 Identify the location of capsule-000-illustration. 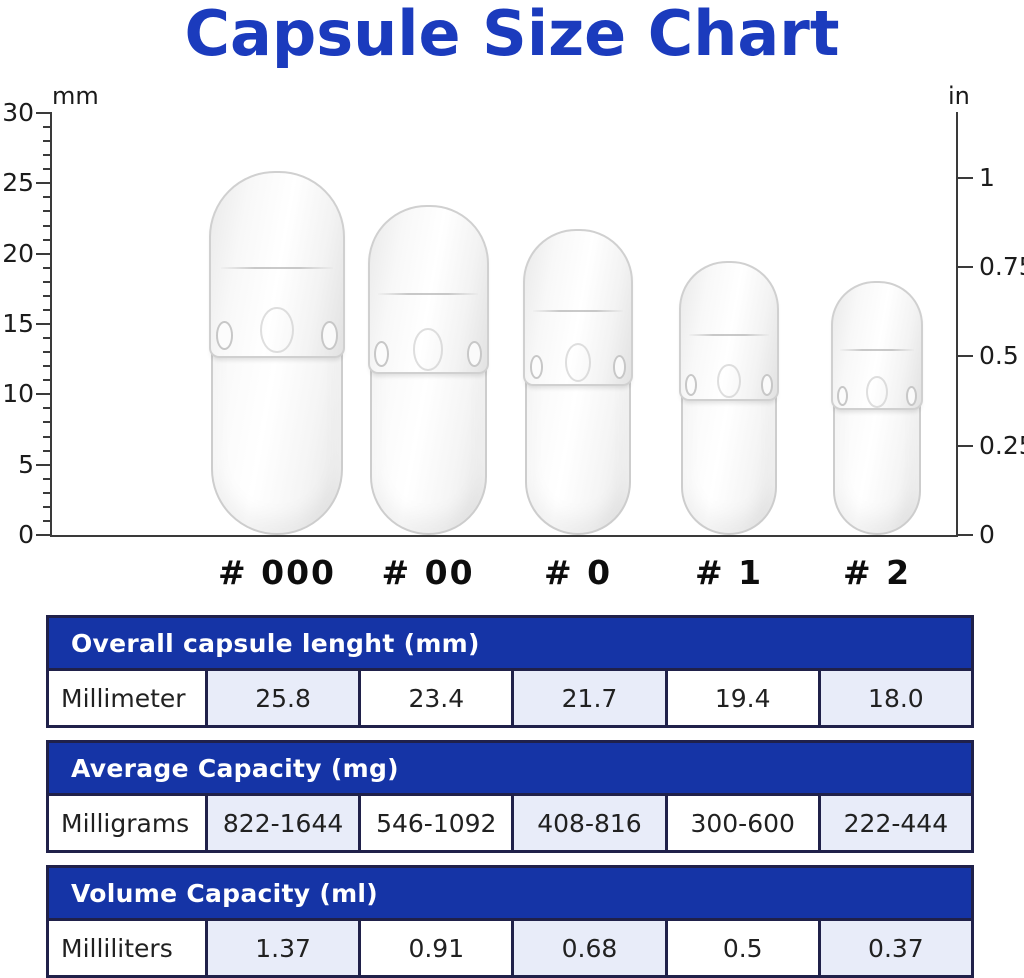
(277, 353).